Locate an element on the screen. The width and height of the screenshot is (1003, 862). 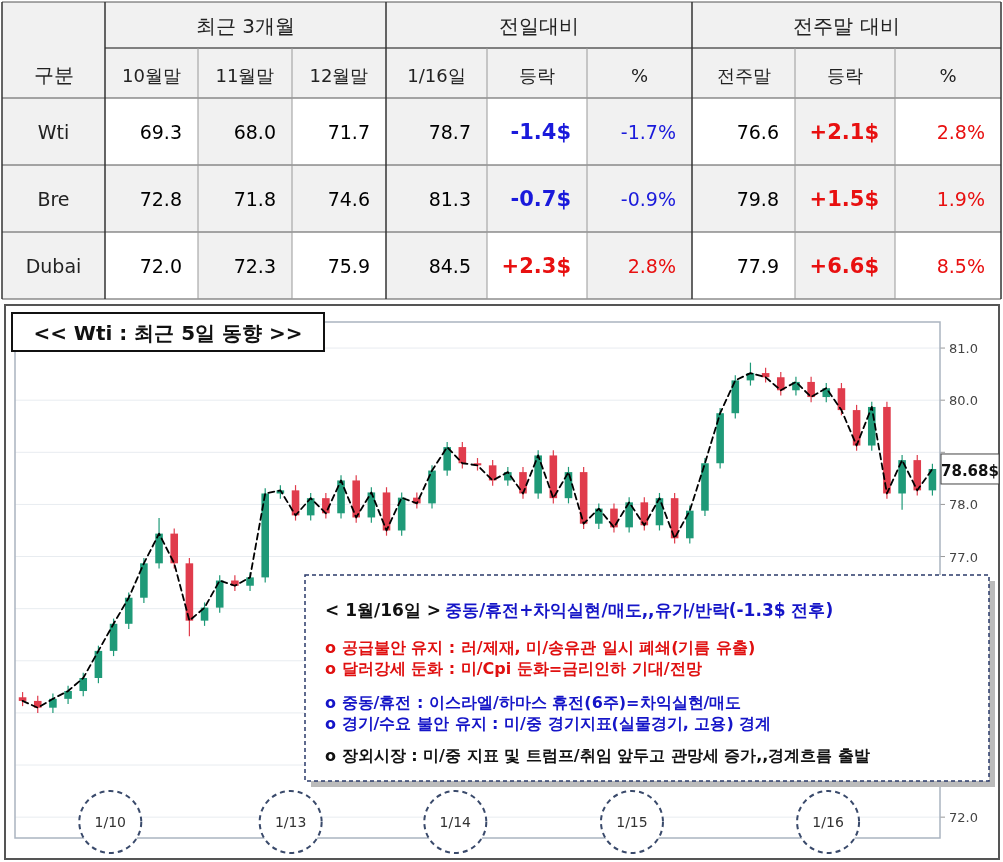
text: -1.7% is located at coordinates (648, 131).